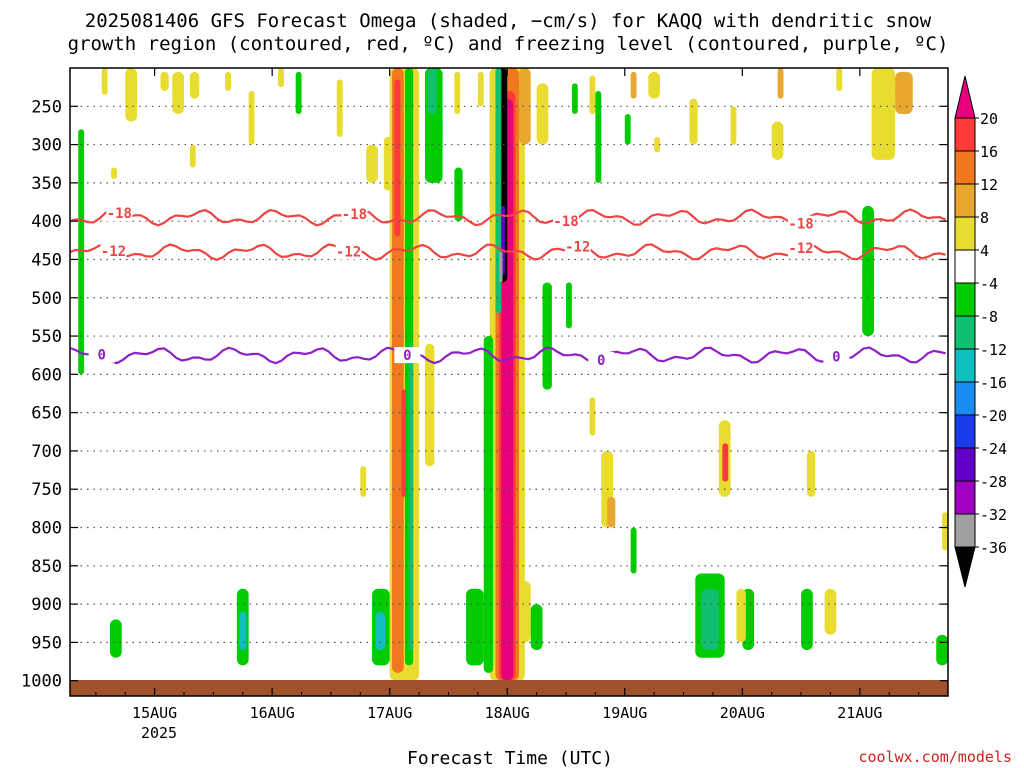 Image resolution: width=1024 pixels, height=768 pixels. I want to click on colorbar-label: -4, so click(989, 284).